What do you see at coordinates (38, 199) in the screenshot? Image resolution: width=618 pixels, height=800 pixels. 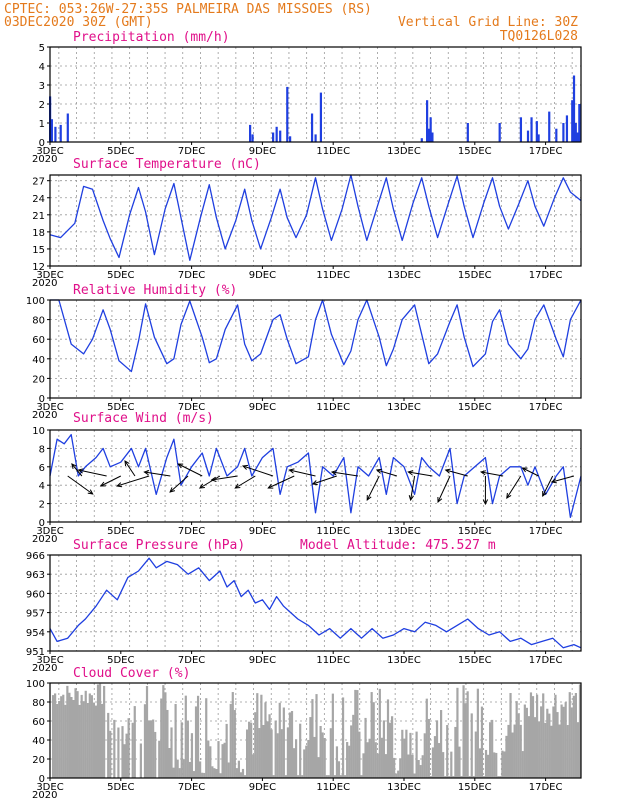 I see `y-tick-label: 24` at bounding box center [38, 199].